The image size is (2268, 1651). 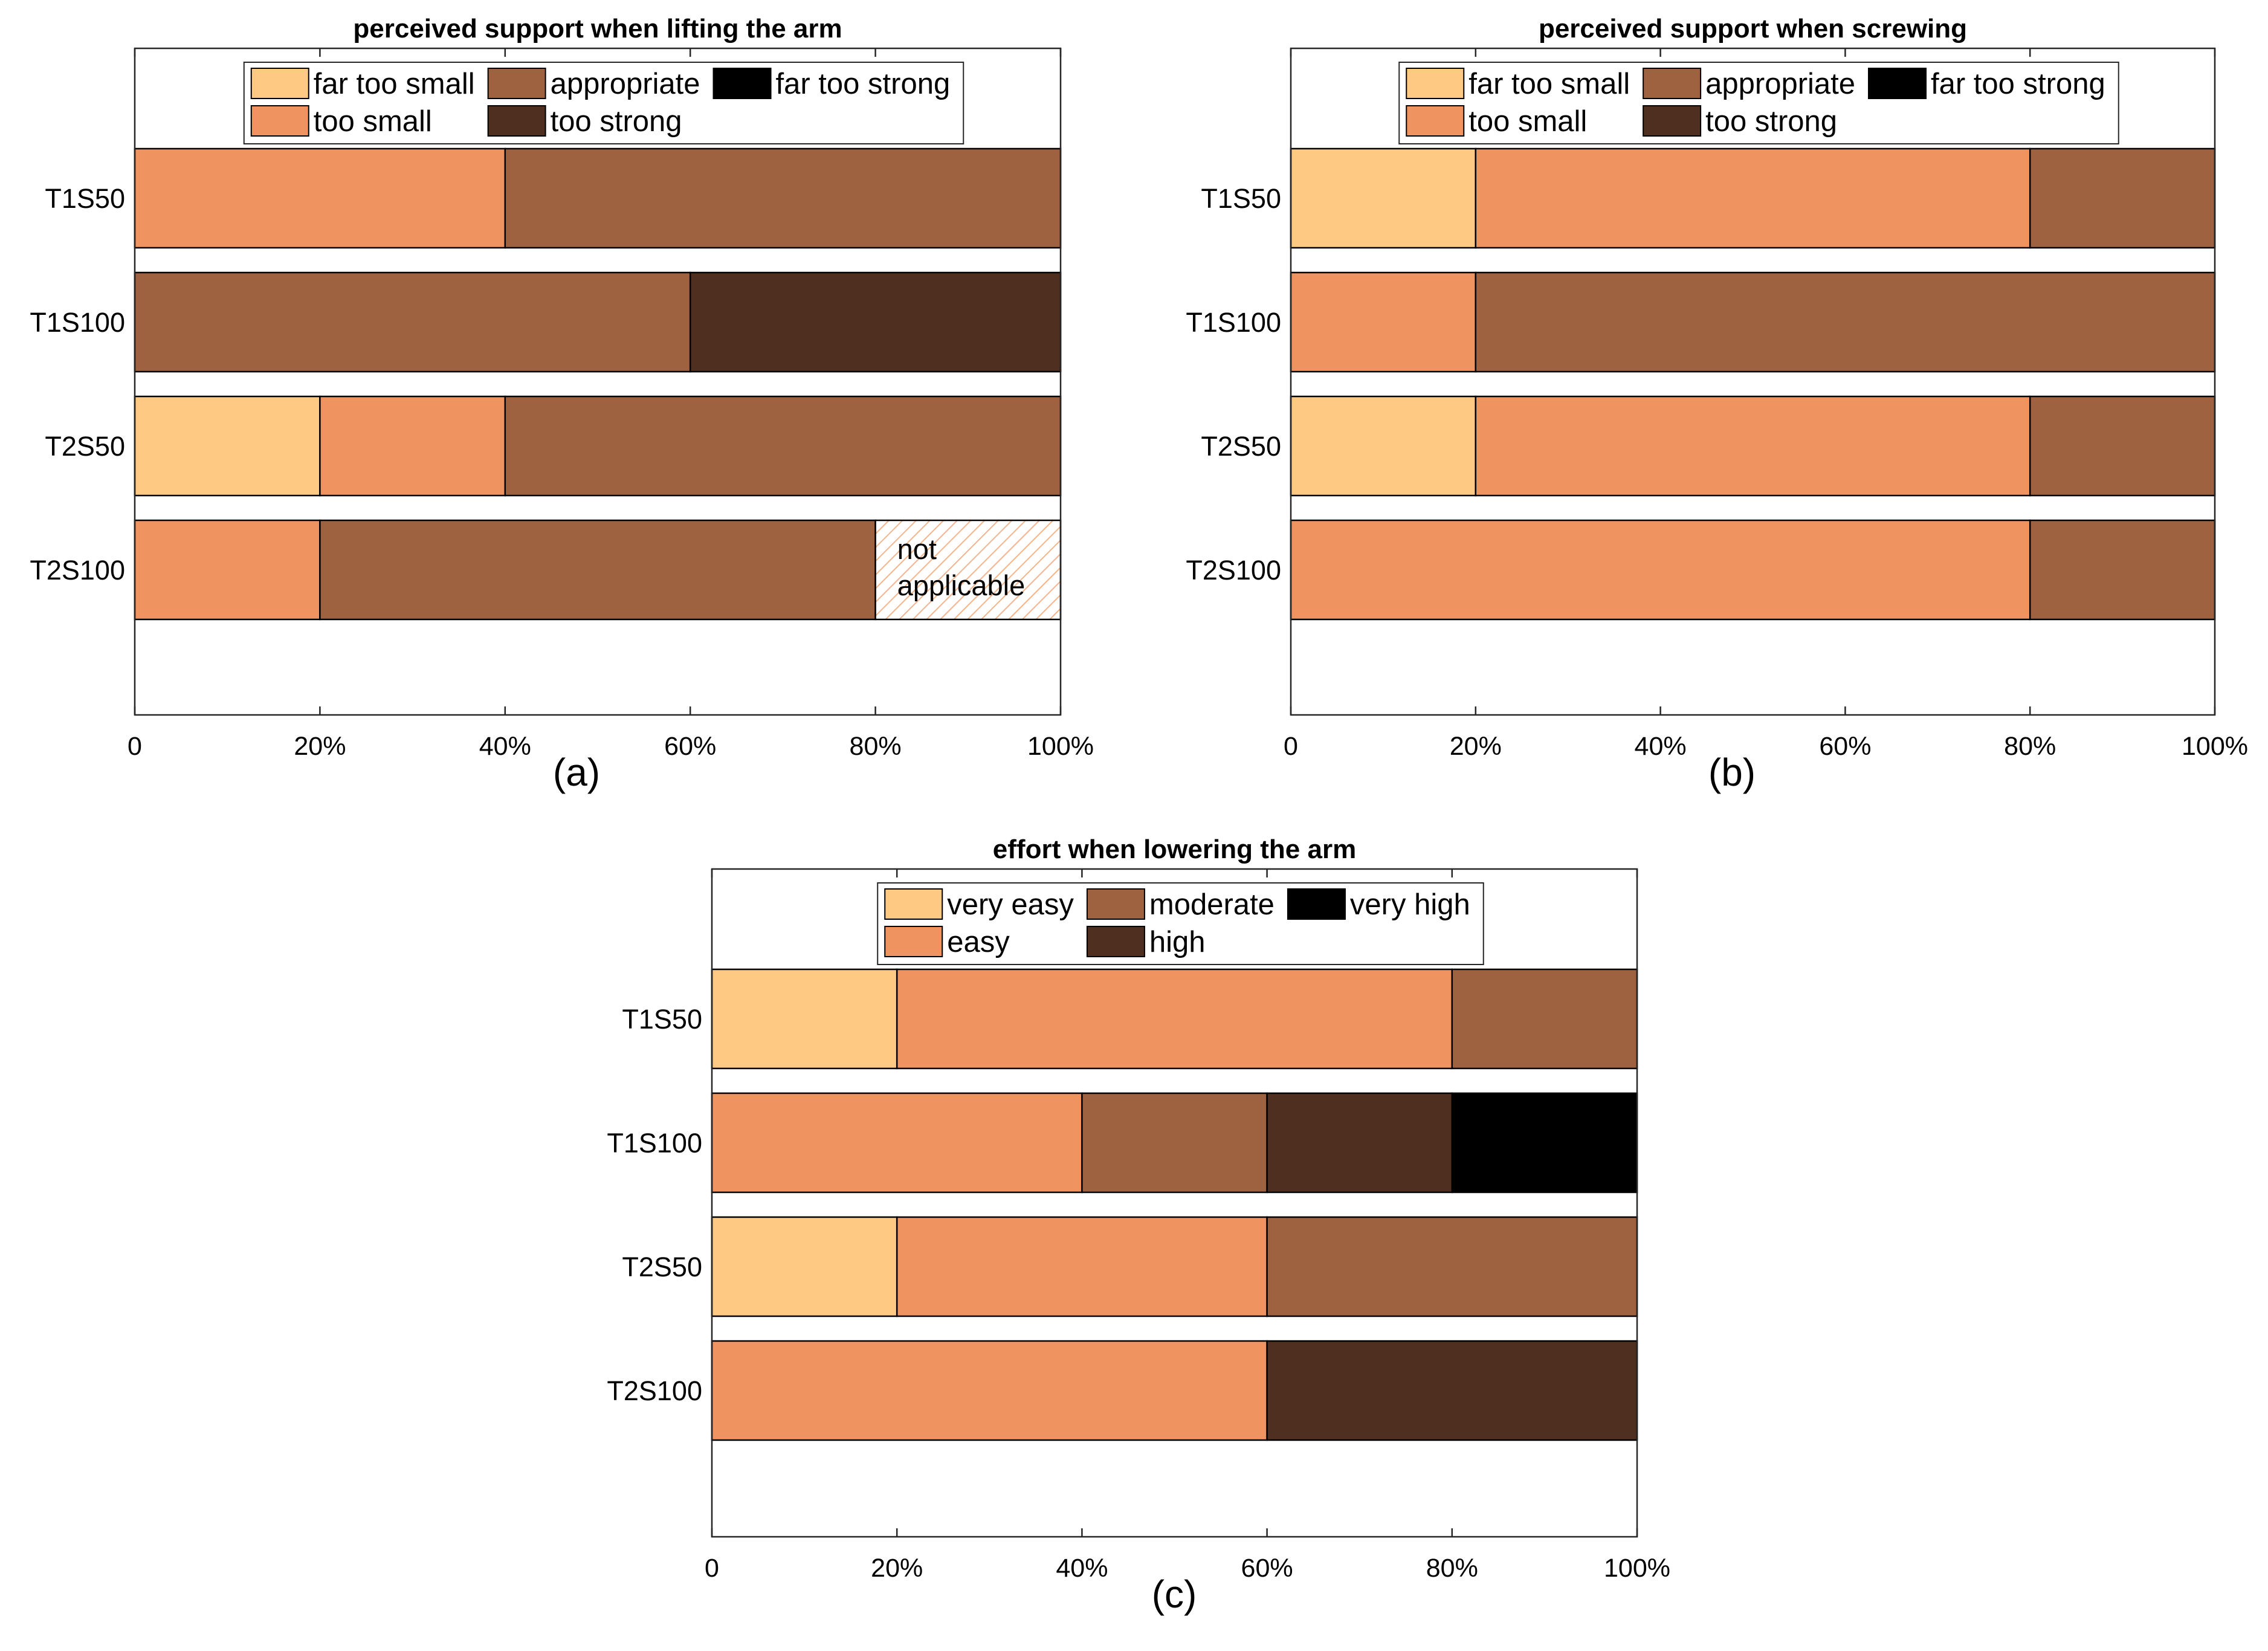 I want to click on legend-label-very-easy: very easy, so click(x=1010, y=904).